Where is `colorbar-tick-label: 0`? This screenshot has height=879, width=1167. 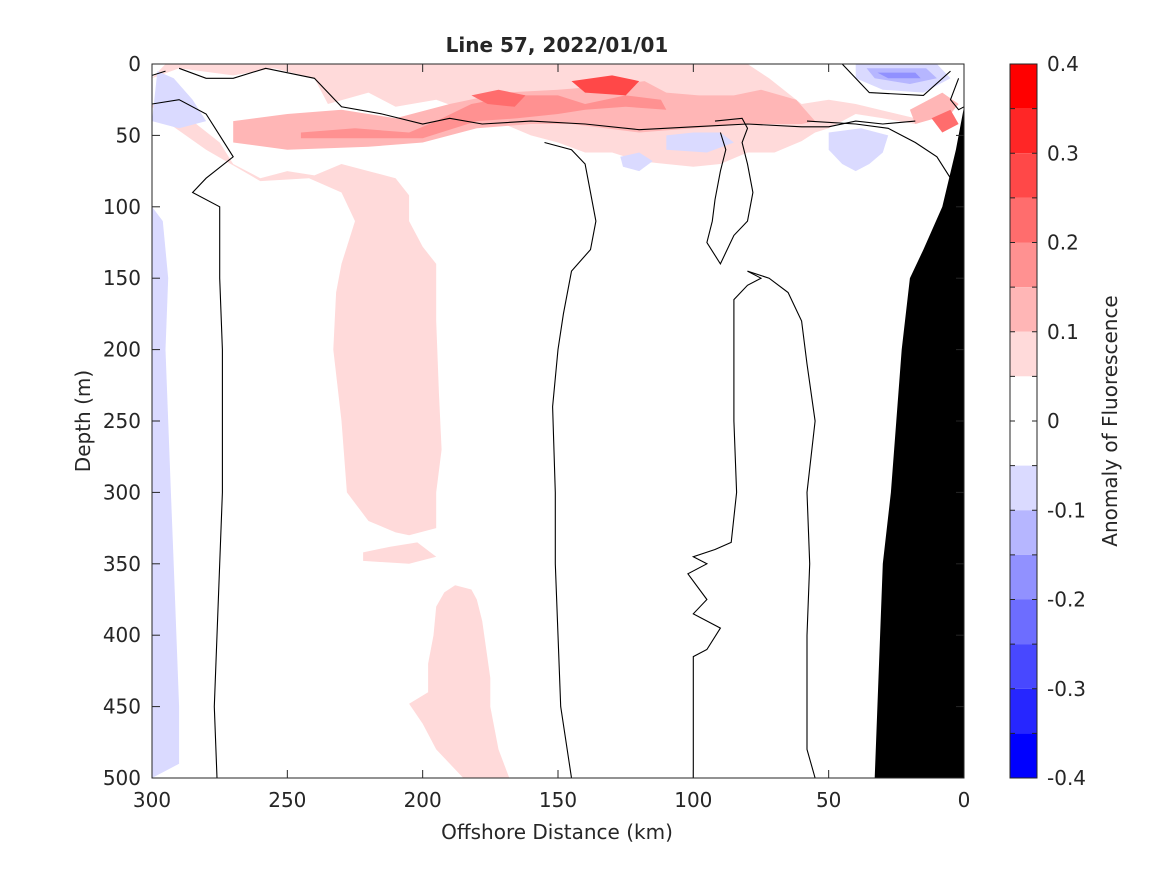
colorbar-tick-label: 0 is located at coordinates (1053, 421).